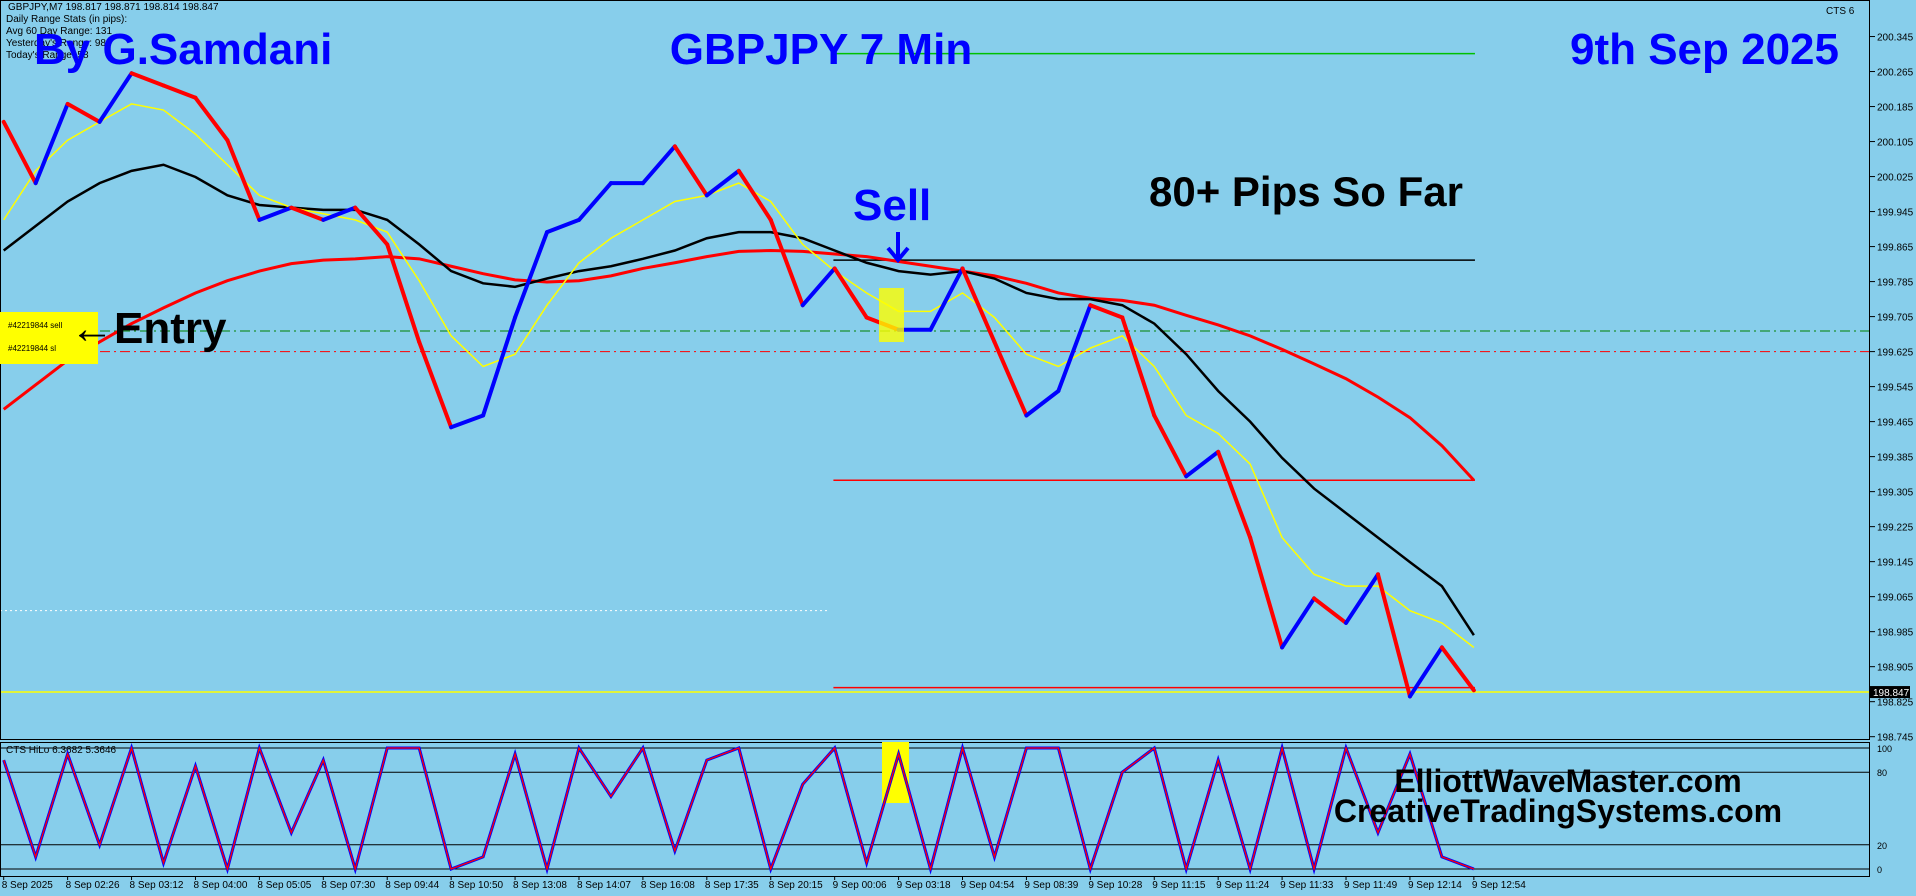 The height and width of the screenshot is (896, 1916). What do you see at coordinates (1115, 885) in the screenshot?
I see `x-tick-label: 9 Sep 10:28` at bounding box center [1115, 885].